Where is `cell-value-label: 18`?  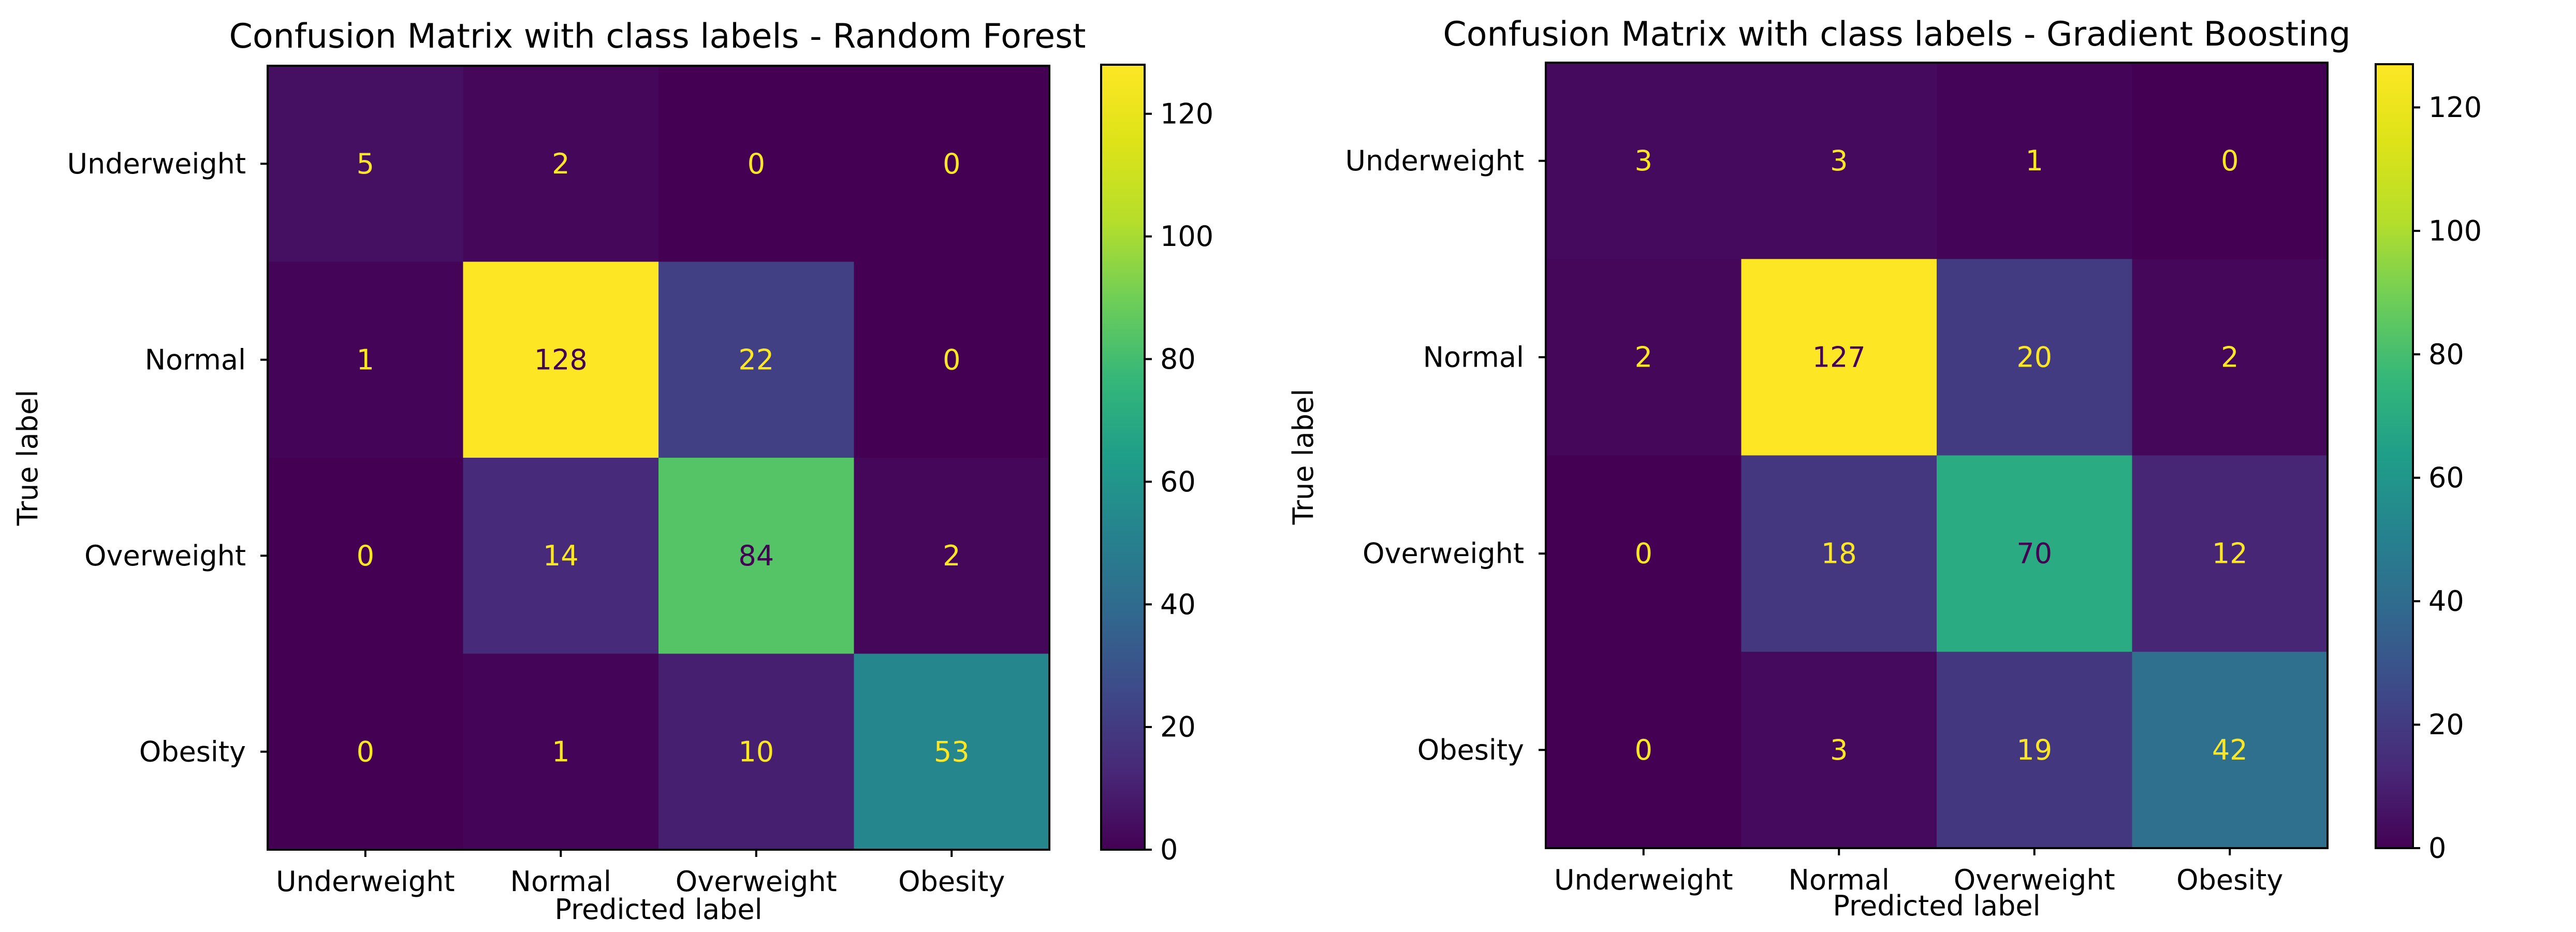 cell-value-label: 18 is located at coordinates (1839, 553).